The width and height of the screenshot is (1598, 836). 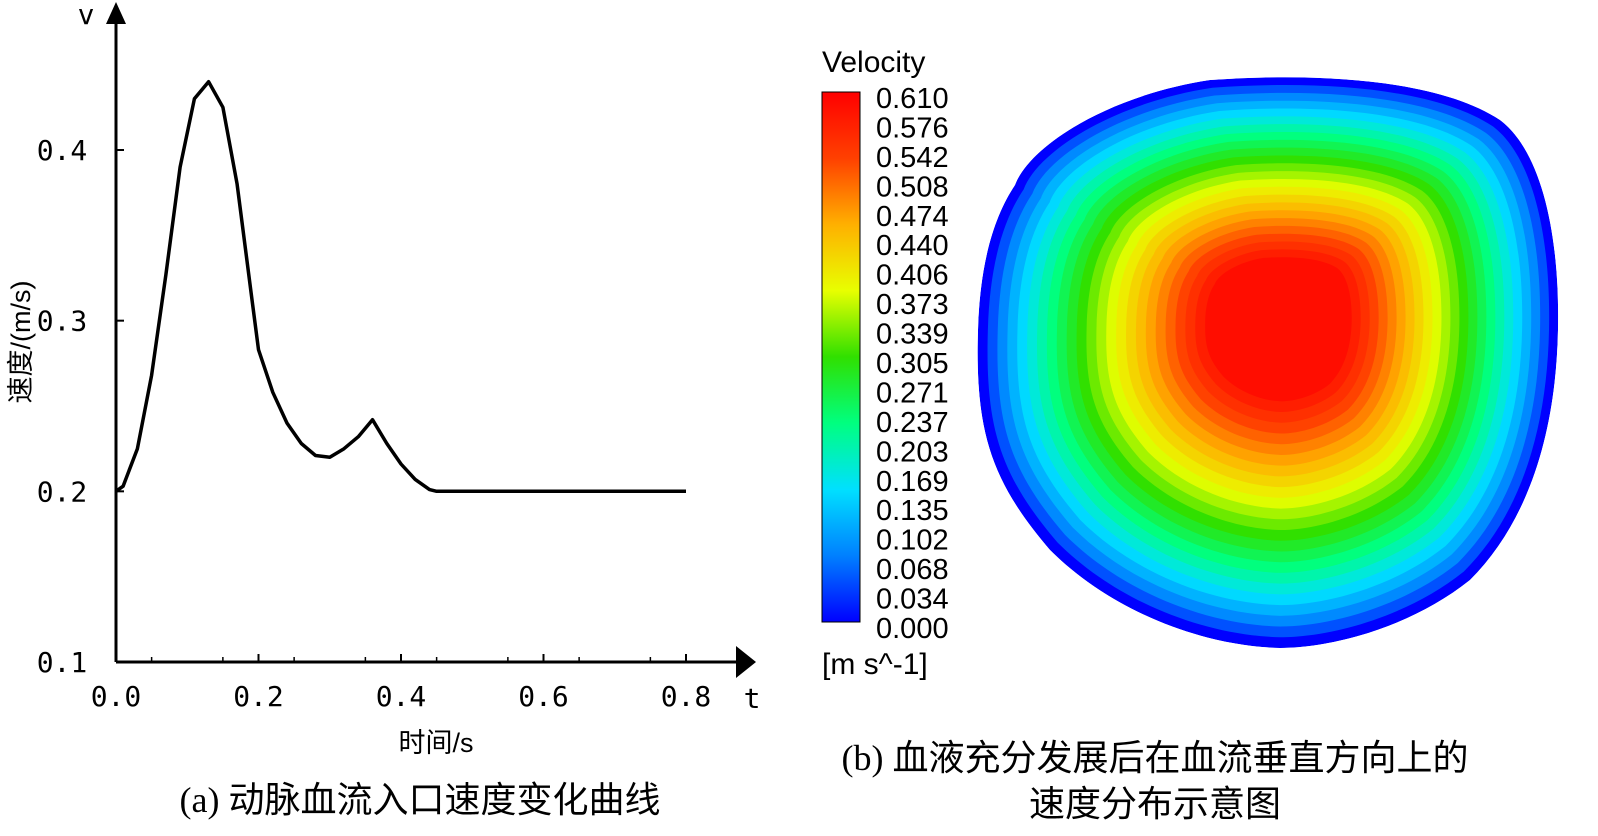 What do you see at coordinates (912, 128) in the screenshot?
I see `legend-tick-label: 0.576` at bounding box center [912, 128].